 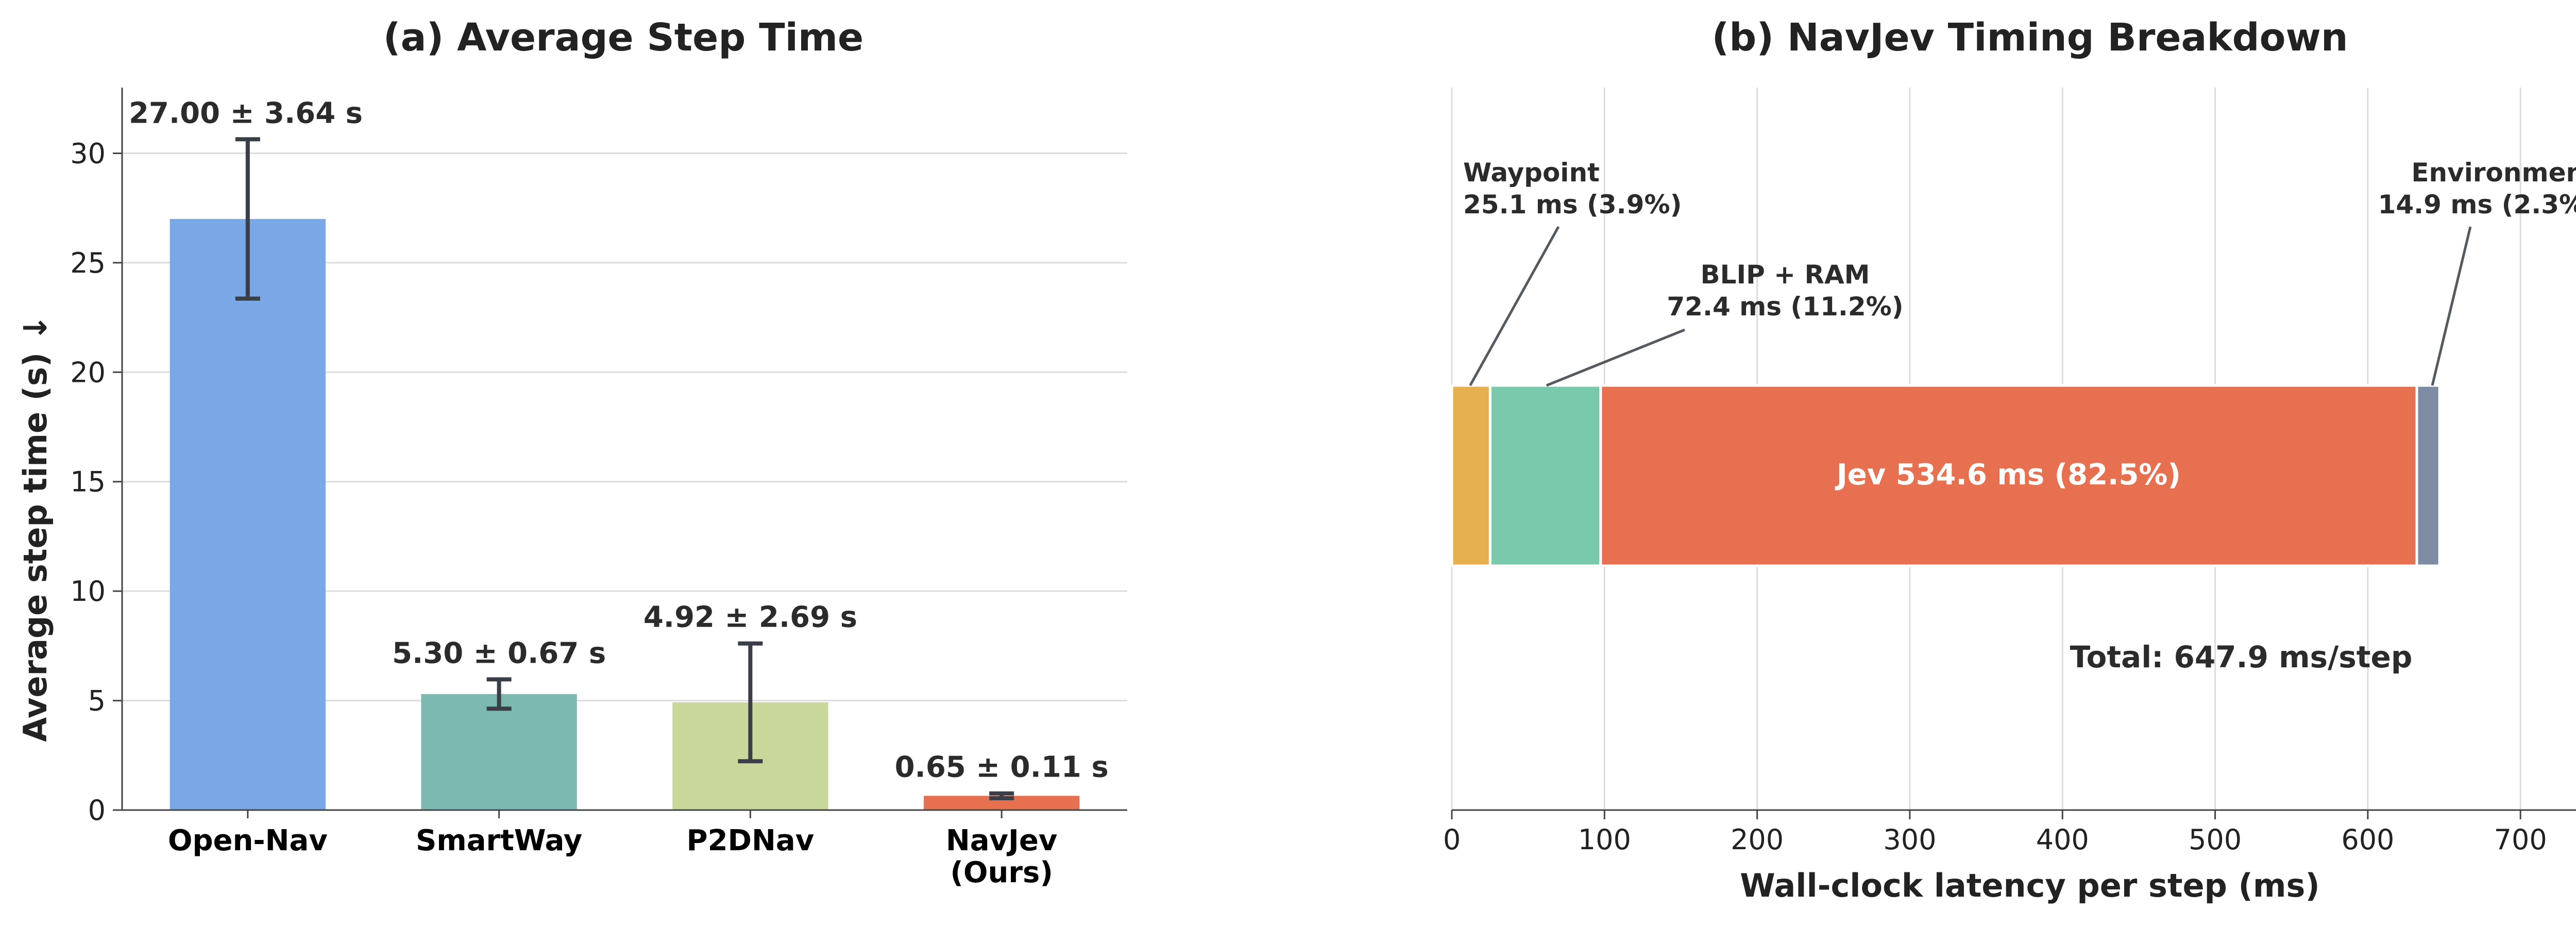 I want to click on value-label: 27.00 ± 3.64 s, so click(x=246, y=113).